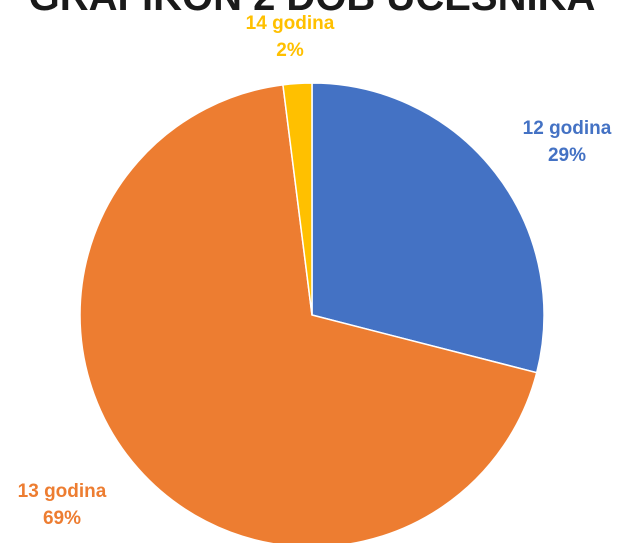  What do you see at coordinates (567, 142) in the screenshot?
I see `data-label-12-godina: 12 godina 29%` at bounding box center [567, 142].